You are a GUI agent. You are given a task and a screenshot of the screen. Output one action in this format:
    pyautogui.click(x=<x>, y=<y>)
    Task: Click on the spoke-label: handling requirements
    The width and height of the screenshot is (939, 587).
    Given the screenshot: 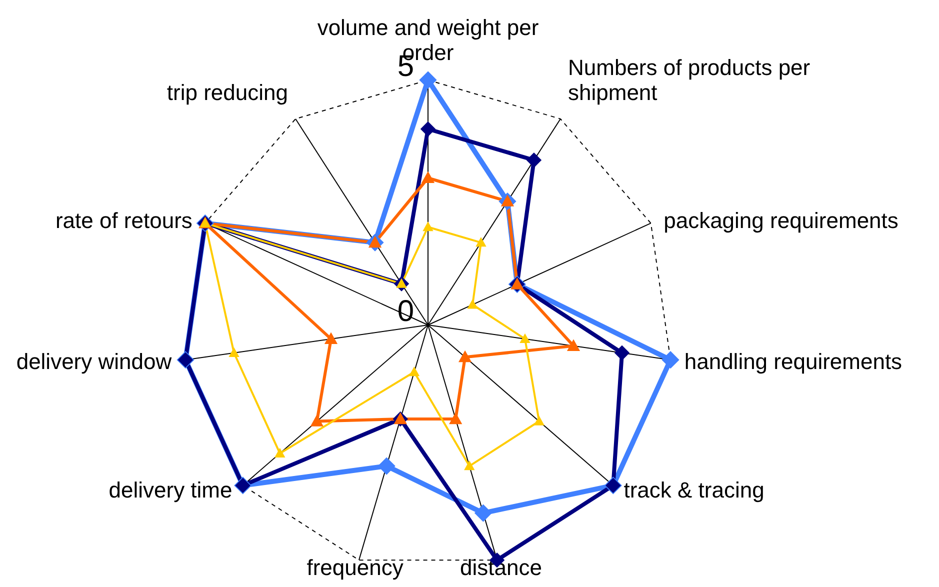 What is the action you would take?
    pyautogui.click(x=793, y=361)
    